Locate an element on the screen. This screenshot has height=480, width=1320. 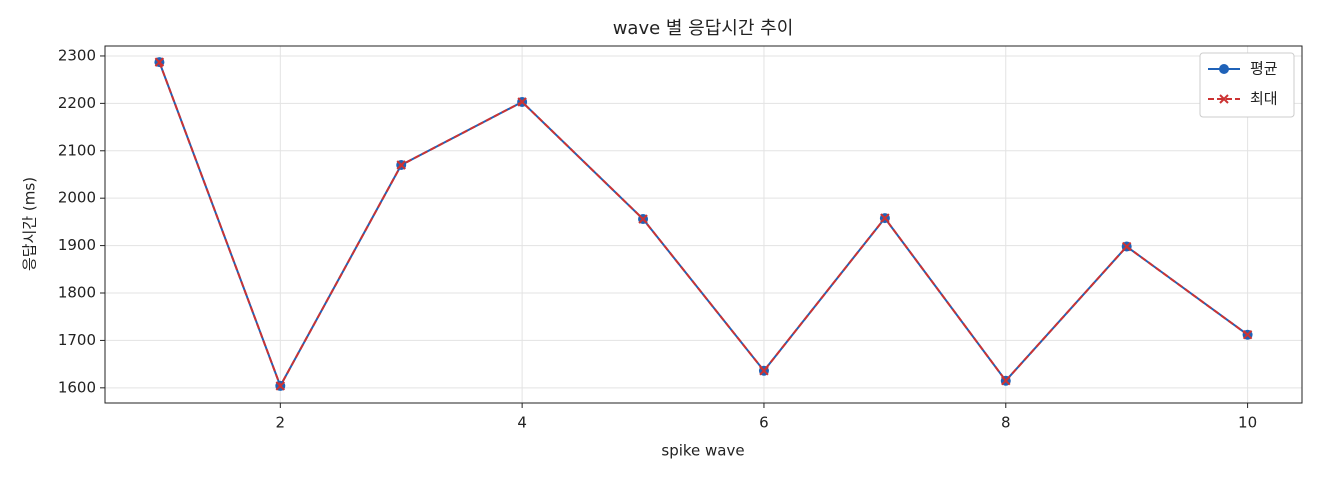
y-tick-label: 2300 is located at coordinates (77, 55).